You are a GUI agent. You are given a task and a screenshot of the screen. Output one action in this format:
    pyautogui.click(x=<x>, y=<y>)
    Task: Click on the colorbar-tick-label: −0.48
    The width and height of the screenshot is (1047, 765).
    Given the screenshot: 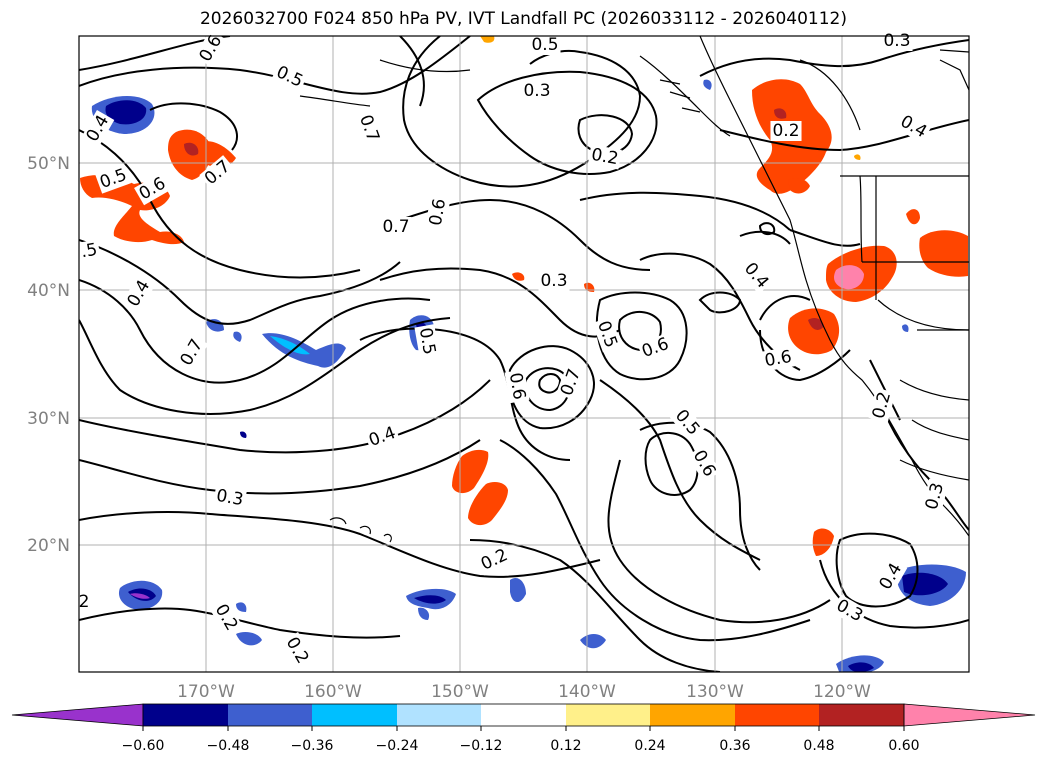 What is the action you would take?
    pyautogui.click(x=228, y=746)
    